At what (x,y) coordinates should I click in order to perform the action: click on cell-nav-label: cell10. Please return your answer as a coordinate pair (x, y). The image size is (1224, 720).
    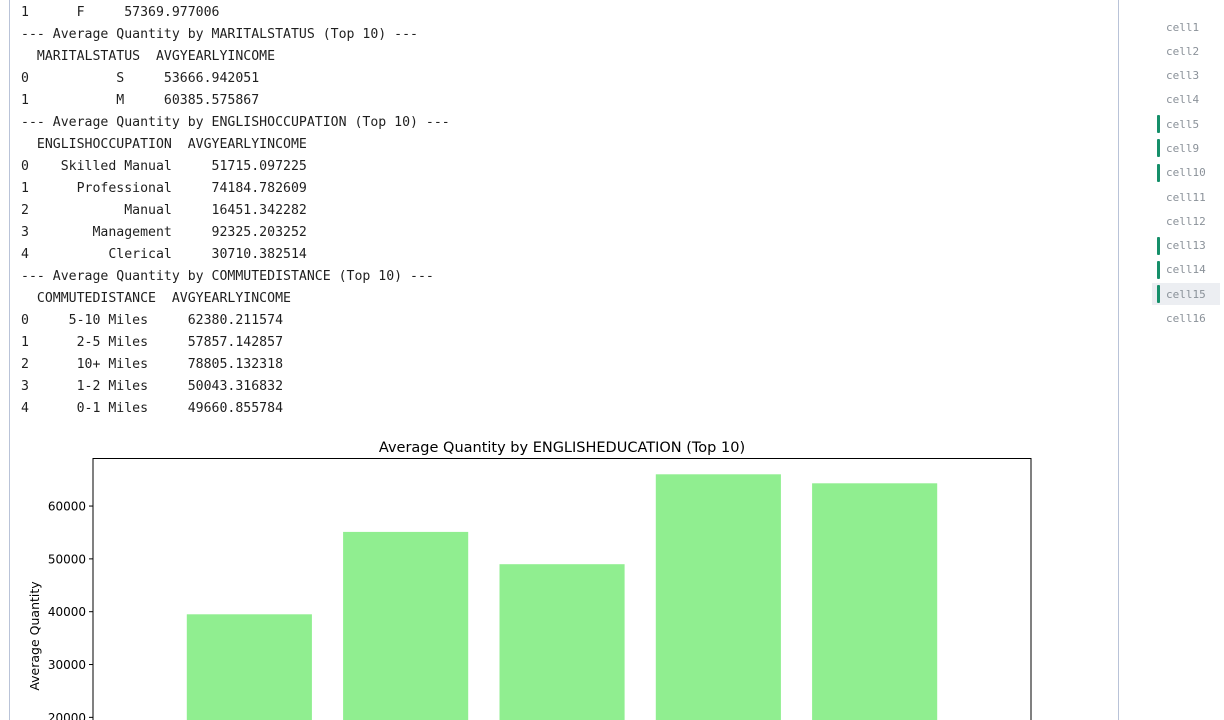
    Looking at the image, I should click on (1186, 173).